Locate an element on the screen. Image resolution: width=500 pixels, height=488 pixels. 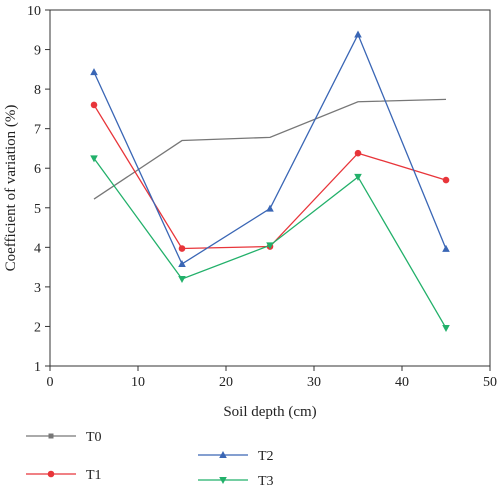
x-tick-label: 20 is located at coordinates (226, 382).